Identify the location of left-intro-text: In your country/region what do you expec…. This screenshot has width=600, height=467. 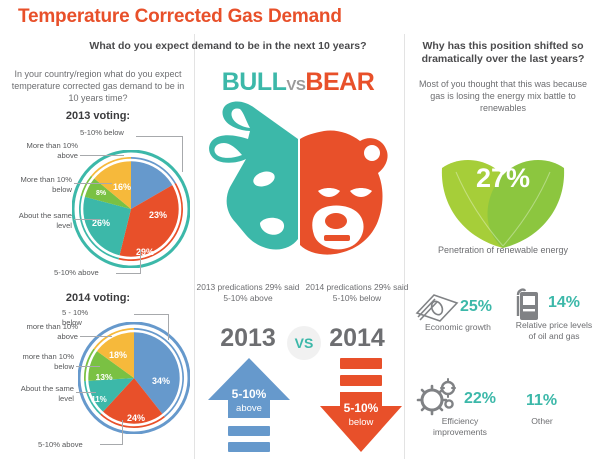
(98, 86).